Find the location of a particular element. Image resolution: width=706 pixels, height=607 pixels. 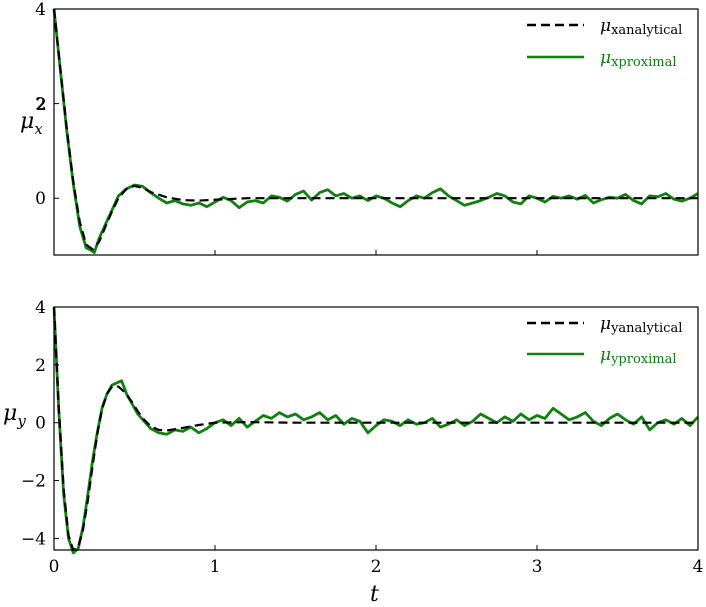

legend-label-yproximal-main: μ is located at coordinates (605, 355).